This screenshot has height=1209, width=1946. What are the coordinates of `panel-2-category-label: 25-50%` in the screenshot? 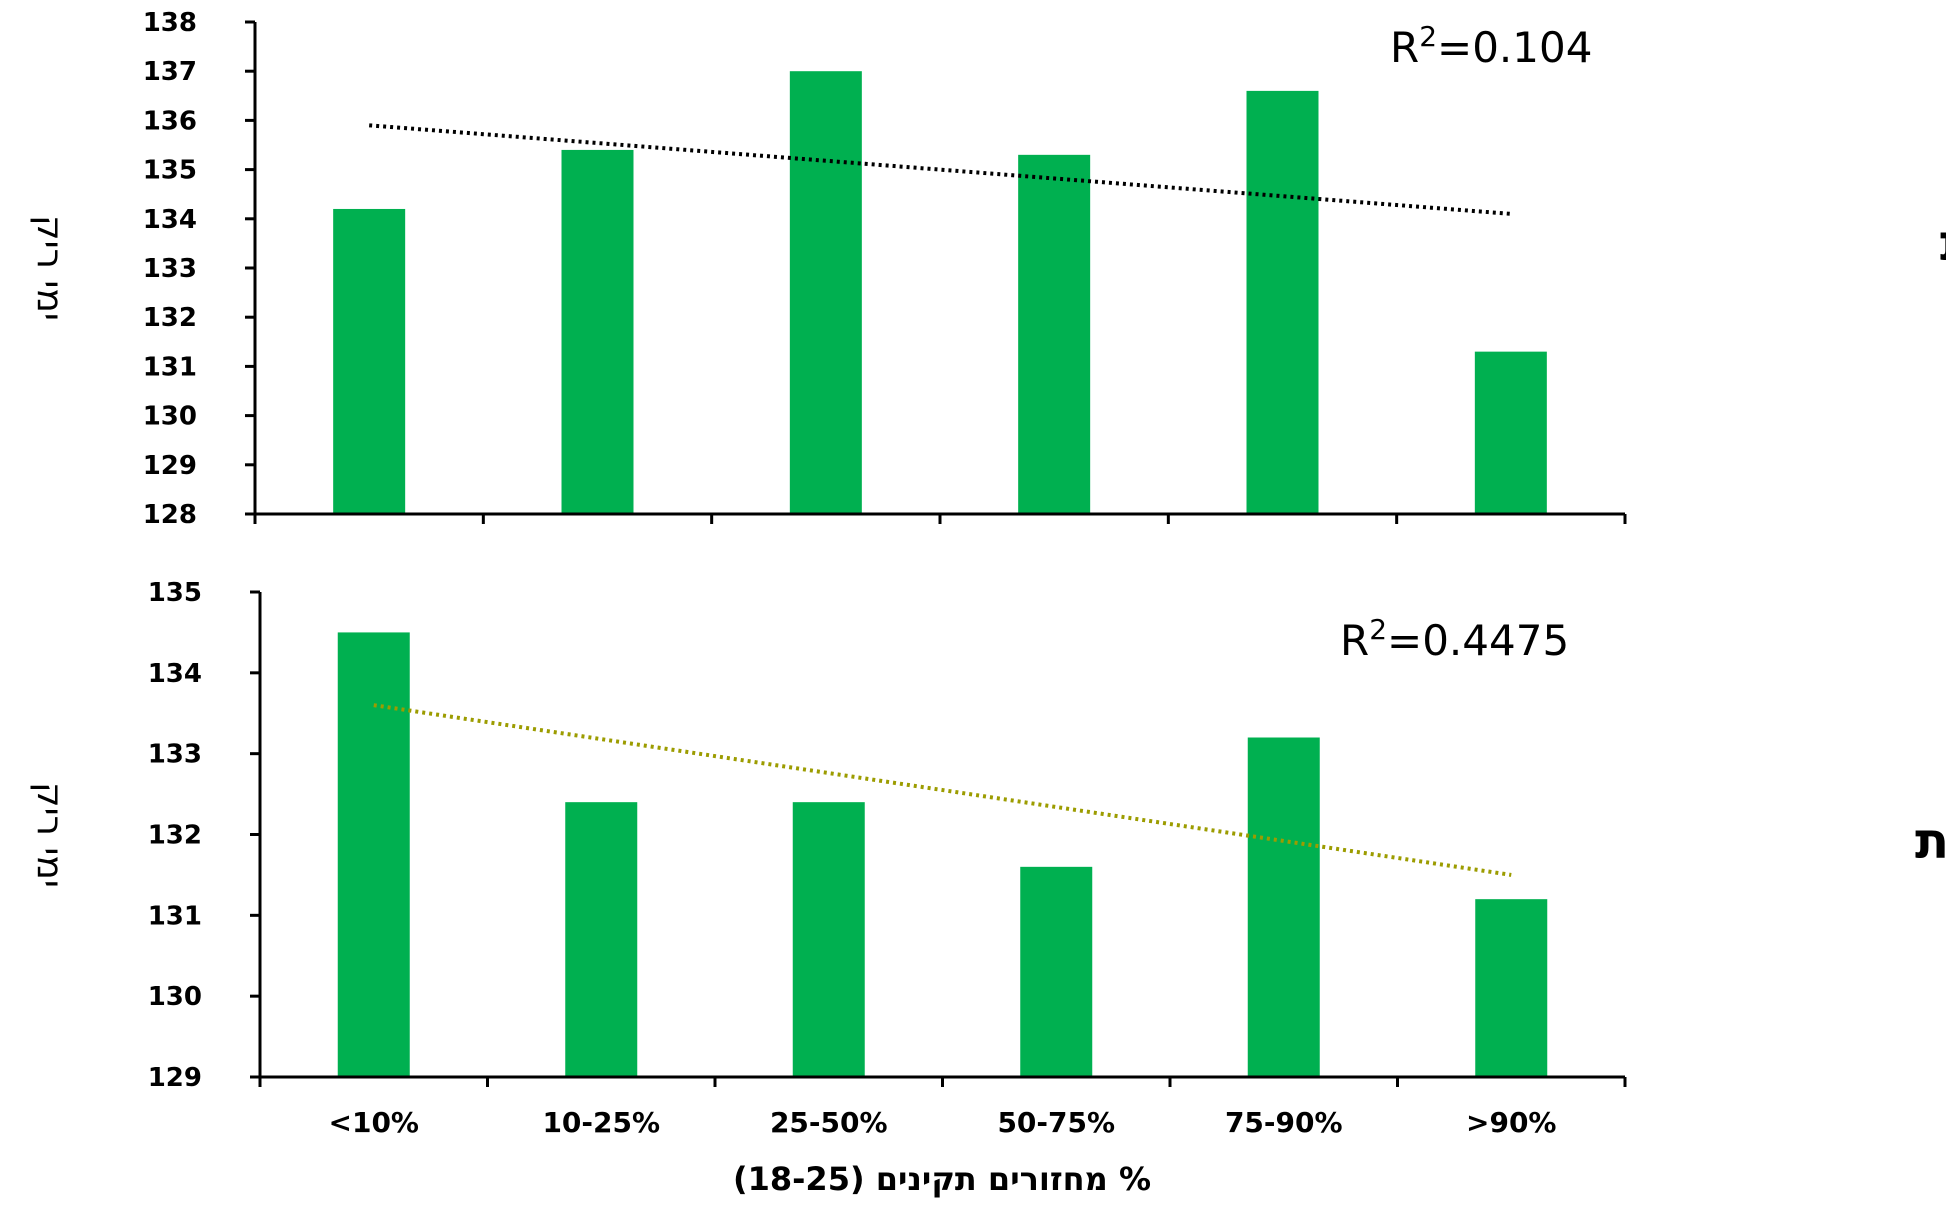 It's located at (829, 1122).